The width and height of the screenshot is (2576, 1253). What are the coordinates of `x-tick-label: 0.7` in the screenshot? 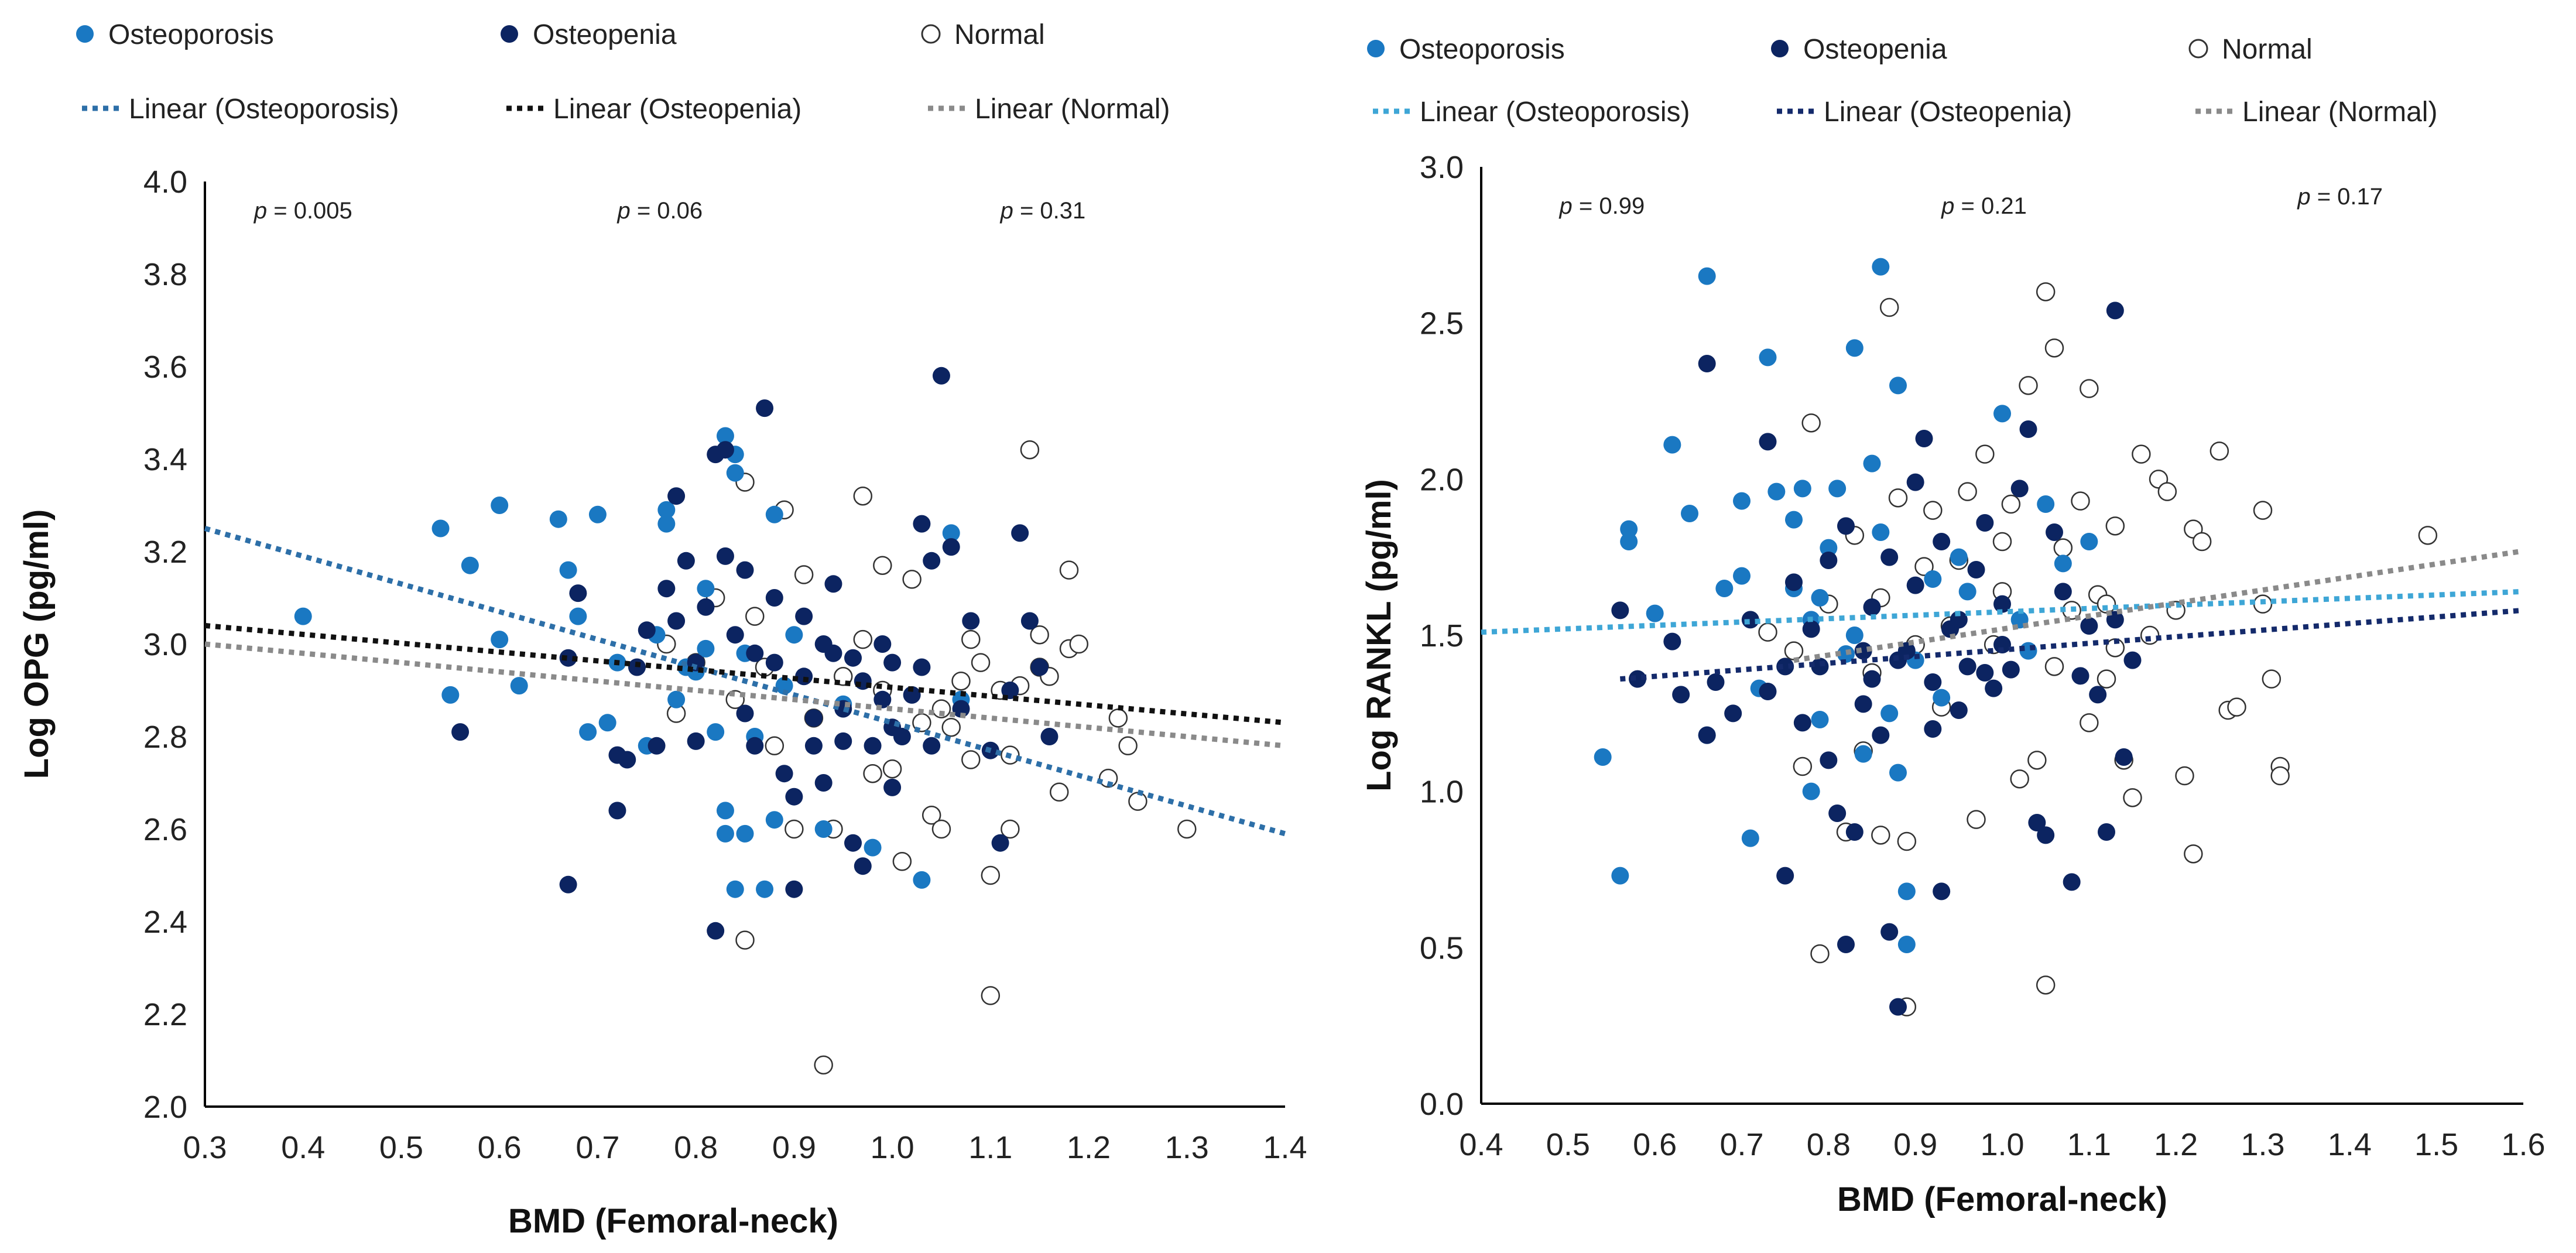 It's located at (597, 1147).